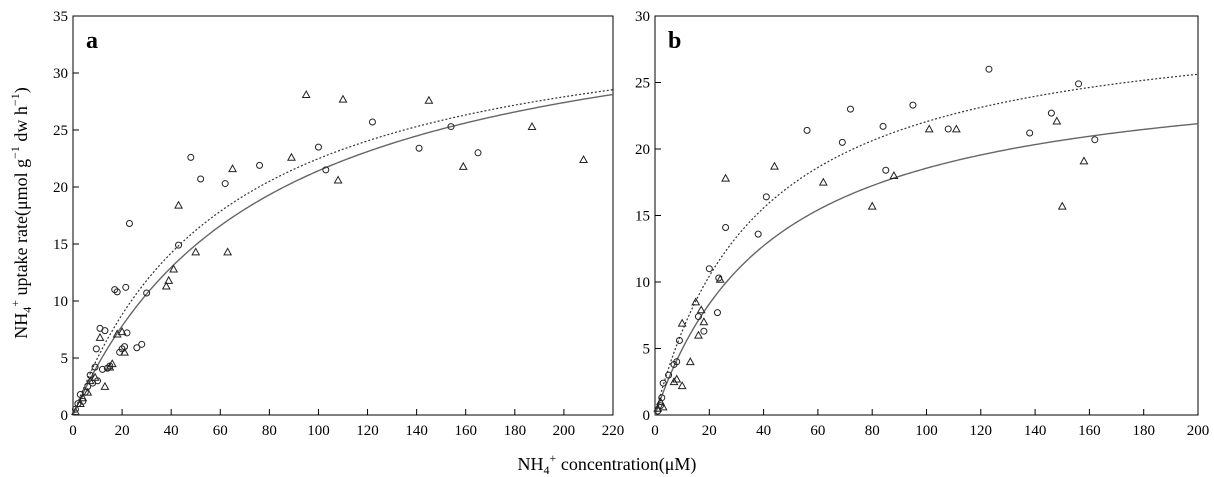 This screenshot has width=1214, height=477. I want to click on x-axis-title-main: NH, so click(531, 464).